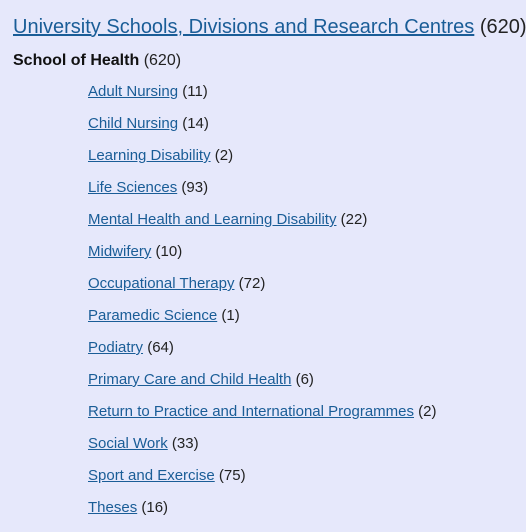 This screenshot has width=526, height=532. What do you see at coordinates (120, 251) in the screenshot?
I see `subject-link-midwifery: Midwifery` at bounding box center [120, 251].